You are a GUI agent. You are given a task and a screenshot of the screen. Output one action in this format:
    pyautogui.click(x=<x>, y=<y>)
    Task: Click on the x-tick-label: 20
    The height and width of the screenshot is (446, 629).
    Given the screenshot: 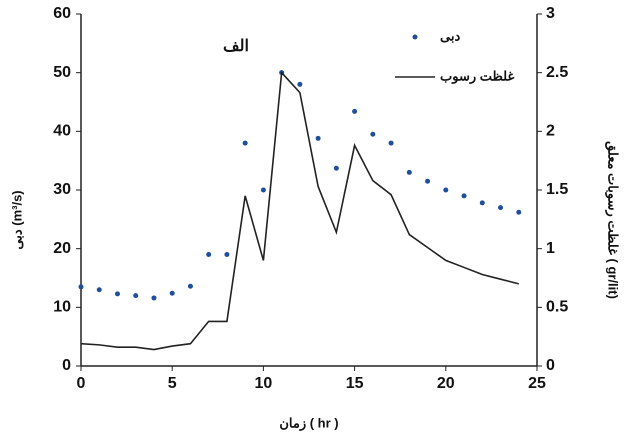 What is the action you would take?
    pyautogui.click(x=446, y=383)
    